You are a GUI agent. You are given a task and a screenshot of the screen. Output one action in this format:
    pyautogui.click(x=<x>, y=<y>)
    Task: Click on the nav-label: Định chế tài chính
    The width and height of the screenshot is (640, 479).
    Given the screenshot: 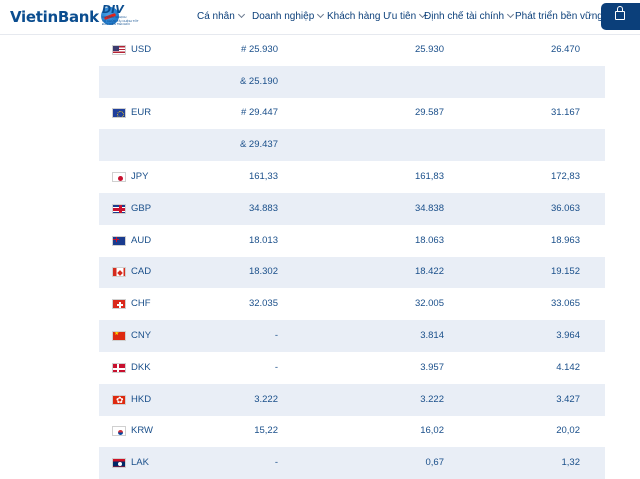 What is the action you would take?
    pyautogui.click(x=464, y=16)
    